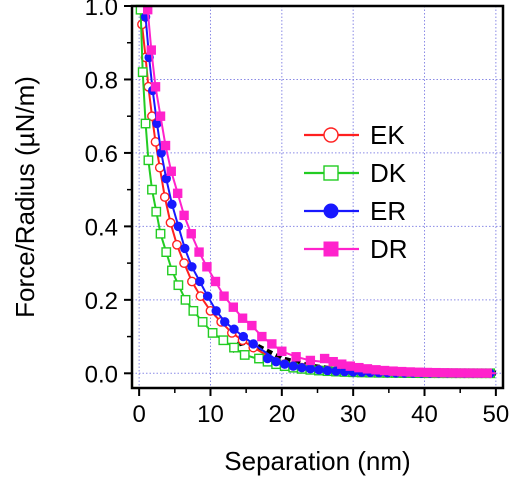 The image size is (512, 478). I want to click on legend-label-er: ER, so click(388, 211).